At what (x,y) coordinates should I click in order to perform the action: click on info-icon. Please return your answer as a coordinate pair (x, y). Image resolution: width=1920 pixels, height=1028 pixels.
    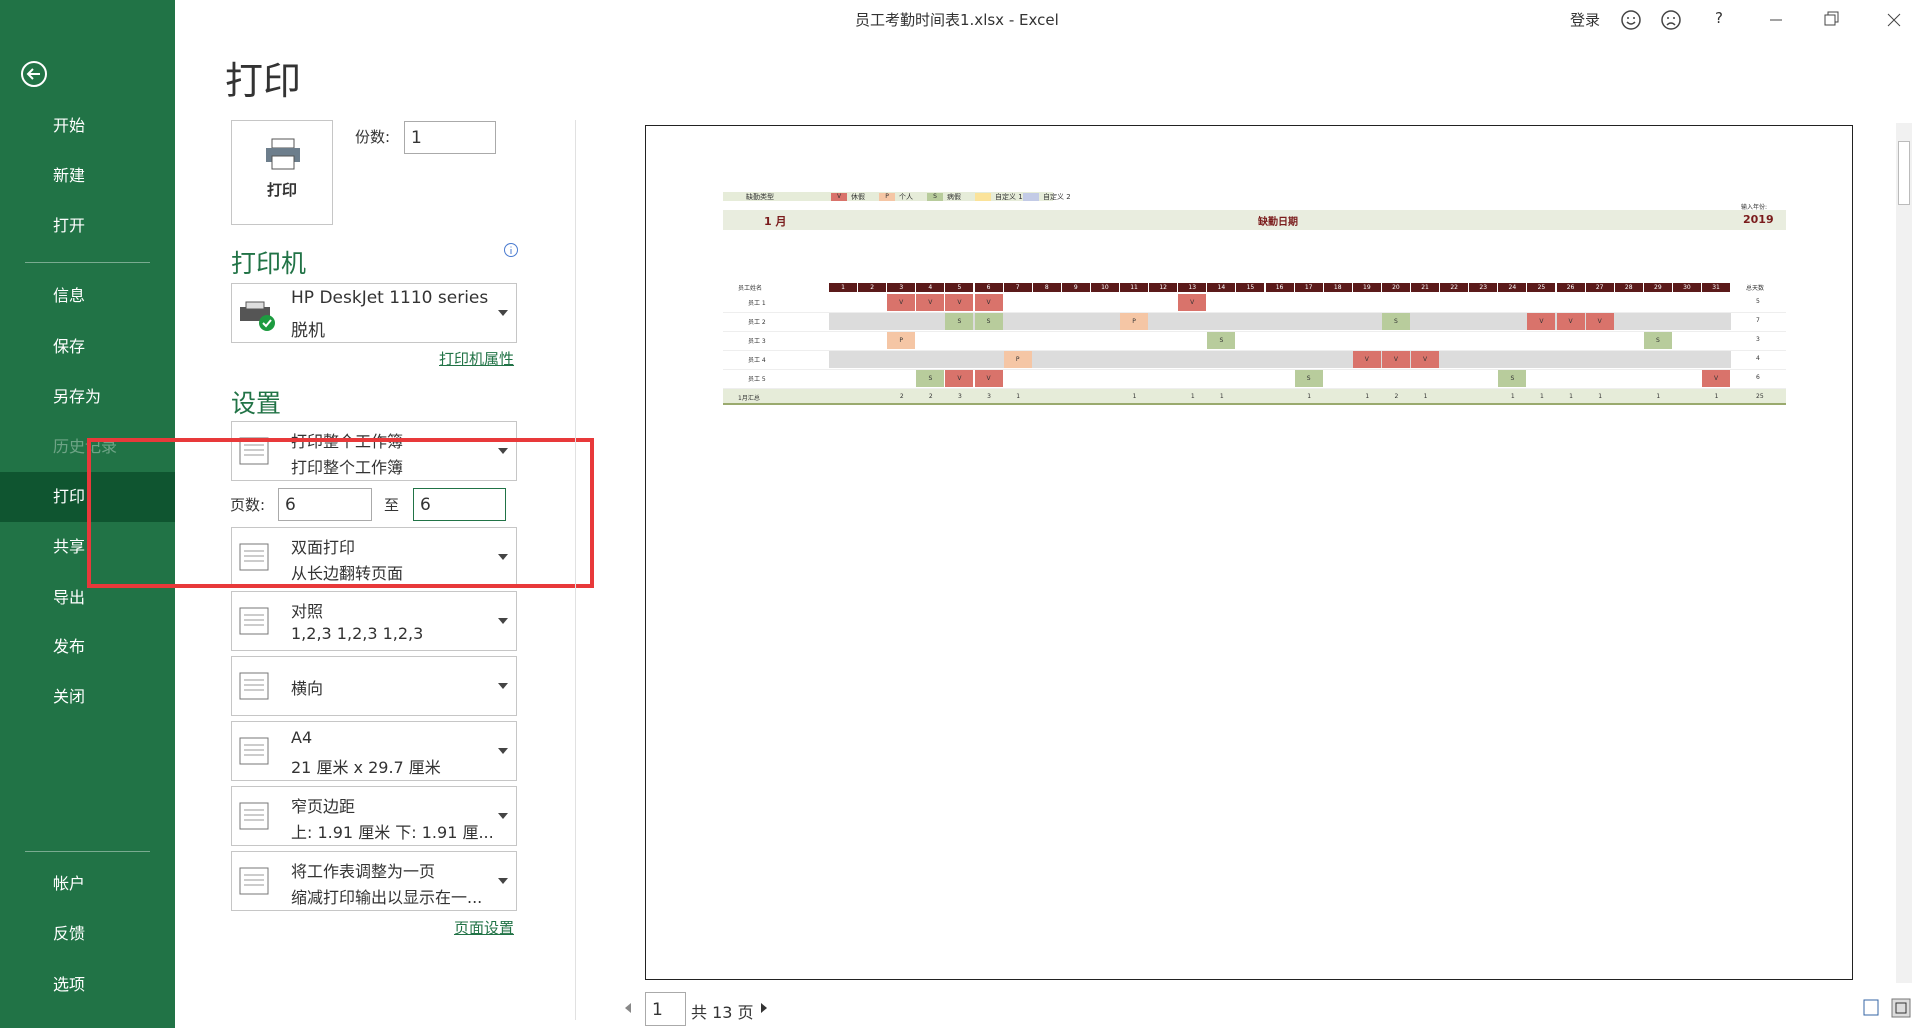
    Looking at the image, I should click on (511, 250).